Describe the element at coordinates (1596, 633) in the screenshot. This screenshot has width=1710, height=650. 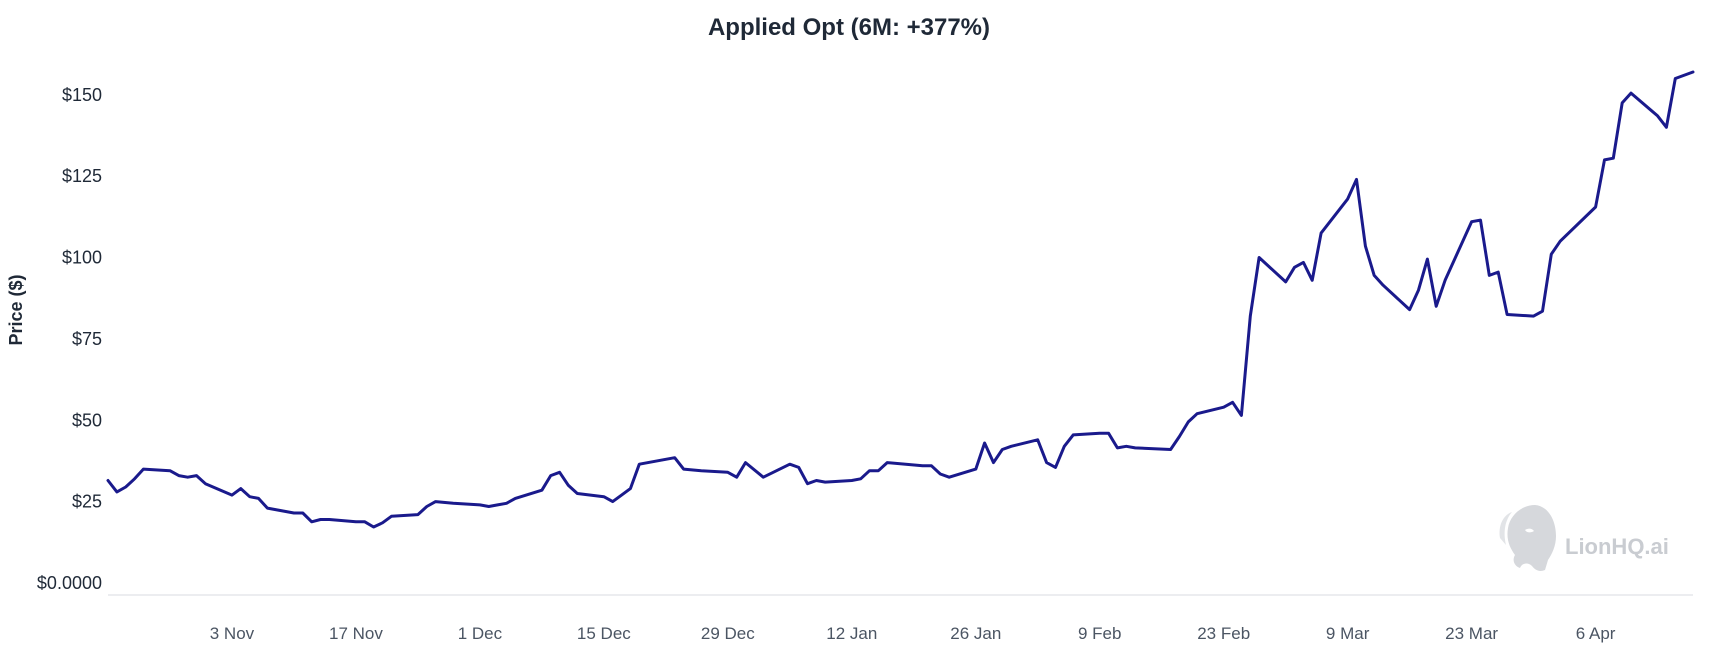
I see `x-tick-label: 6 Apr` at that location.